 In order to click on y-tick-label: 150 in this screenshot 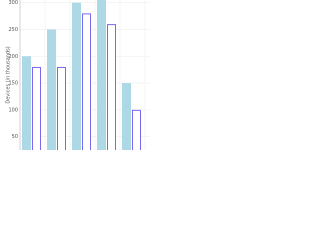, I will do `click(13, 84)`.